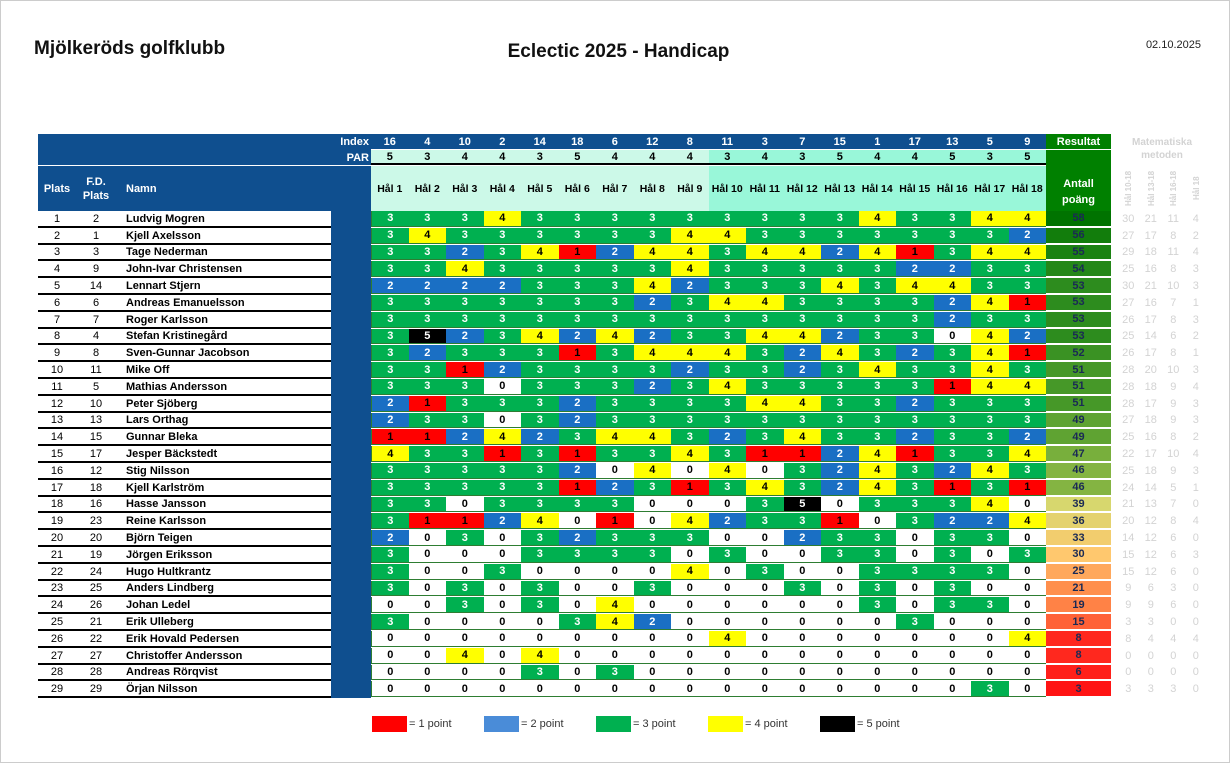 This screenshot has height=763, width=1230. Describe the element at coordinates (57, 689) in the screenshot. I see `plats-cell: 29` at that location.